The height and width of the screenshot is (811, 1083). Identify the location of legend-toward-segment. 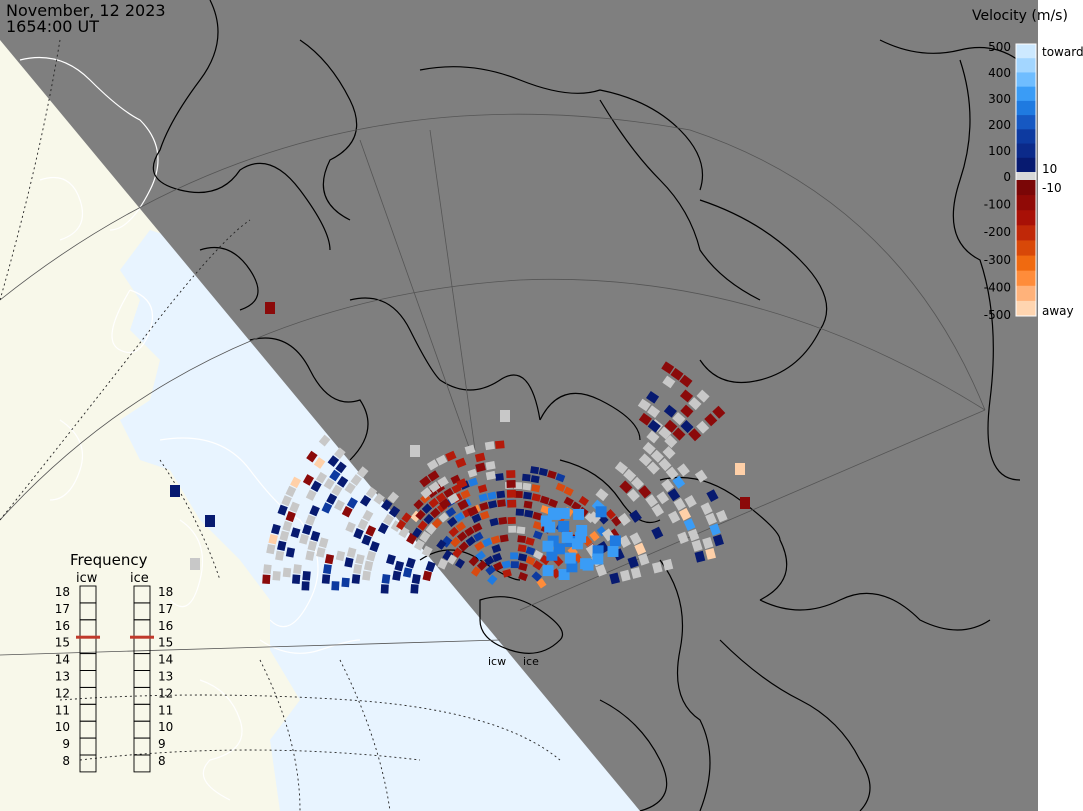
(1026, 122).